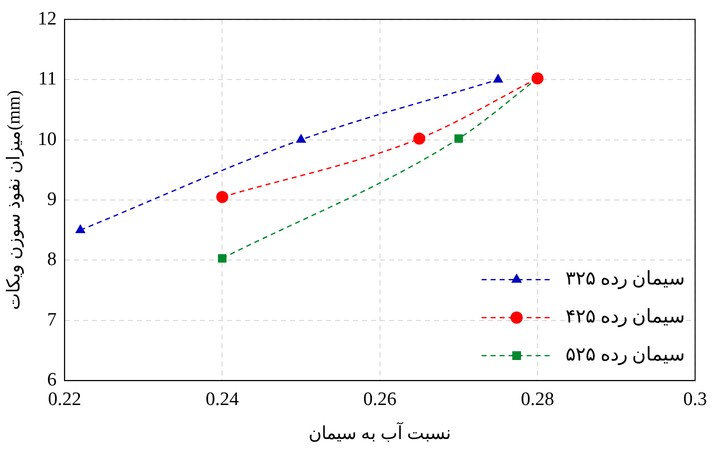 The height and width of the screenshot is (449, 715). What do you see at coordinates (65, 399) in the screenshot?
I see `x-tick-label: 0.22` at bounding box center [65, 399].